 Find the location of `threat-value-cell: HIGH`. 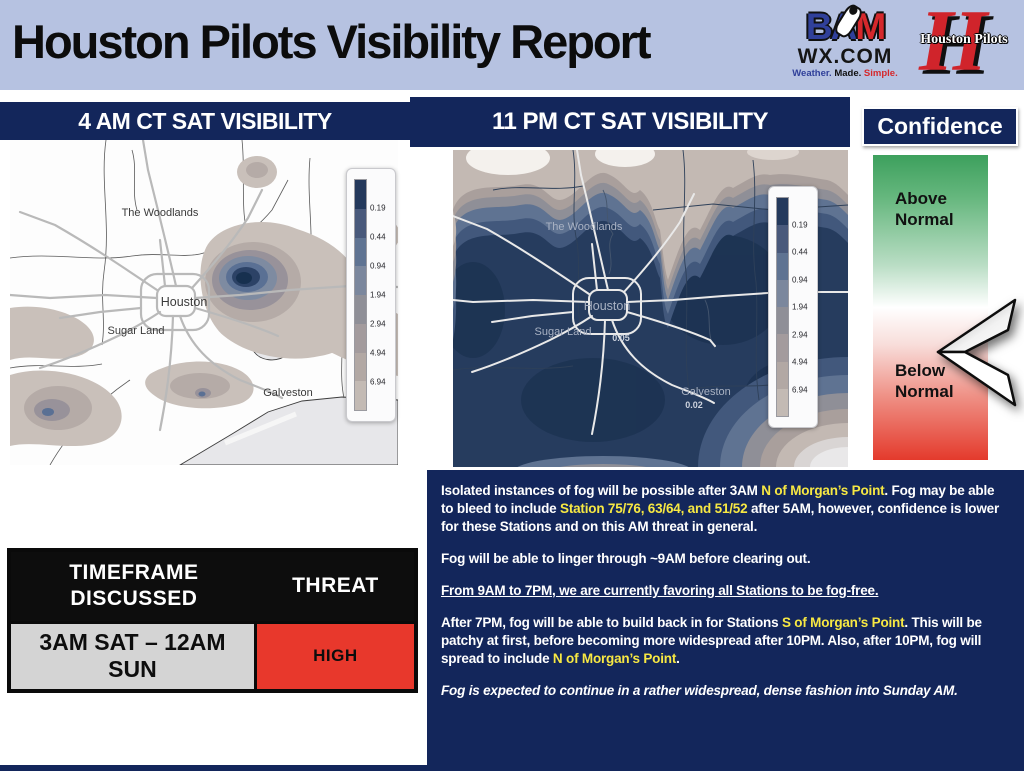

threat-value-cell: HIGH is located at coordinates (335, 654).